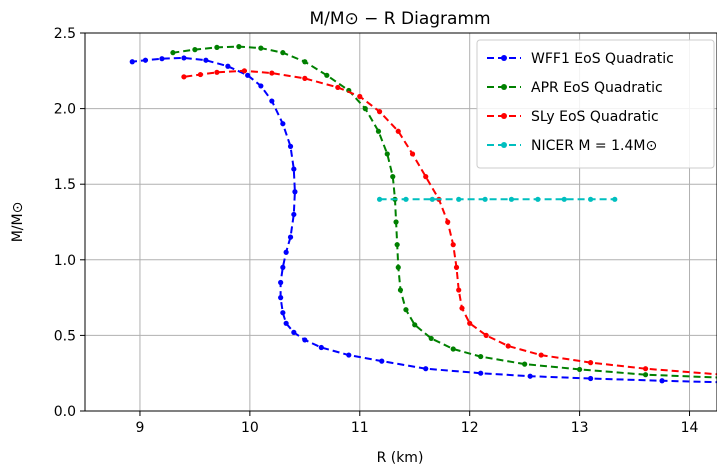  What do you see at coordinates (594, 146) in the screenshot?
I see `legend-label: NICER M = 1.4M⊙` at bounding box center [594, 146].